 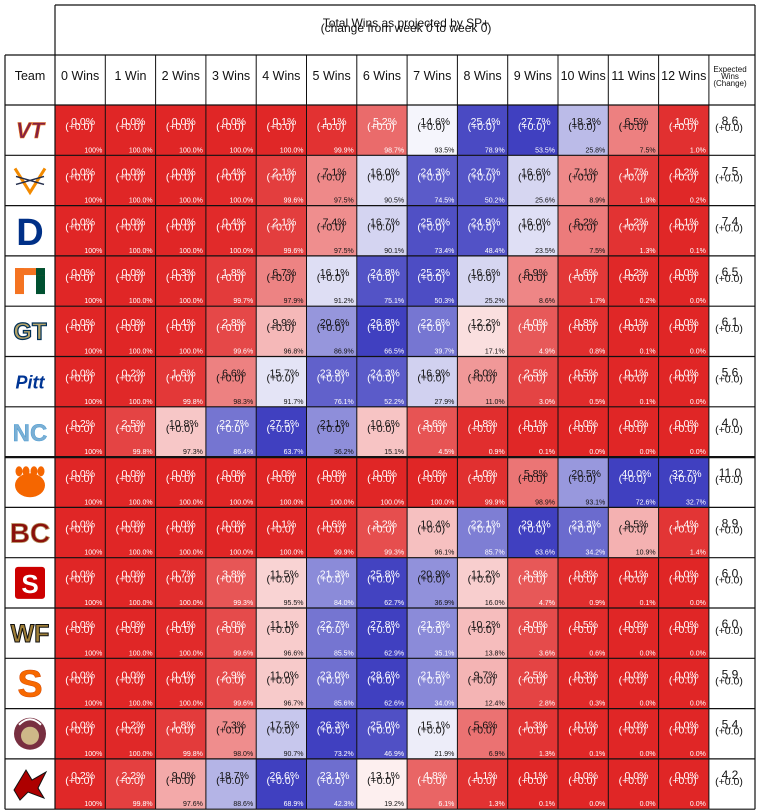 What do you see at coordinates (41, 471) in the screenshot?
I see `clemson-logo-mark` at bounding box center [41, 471].